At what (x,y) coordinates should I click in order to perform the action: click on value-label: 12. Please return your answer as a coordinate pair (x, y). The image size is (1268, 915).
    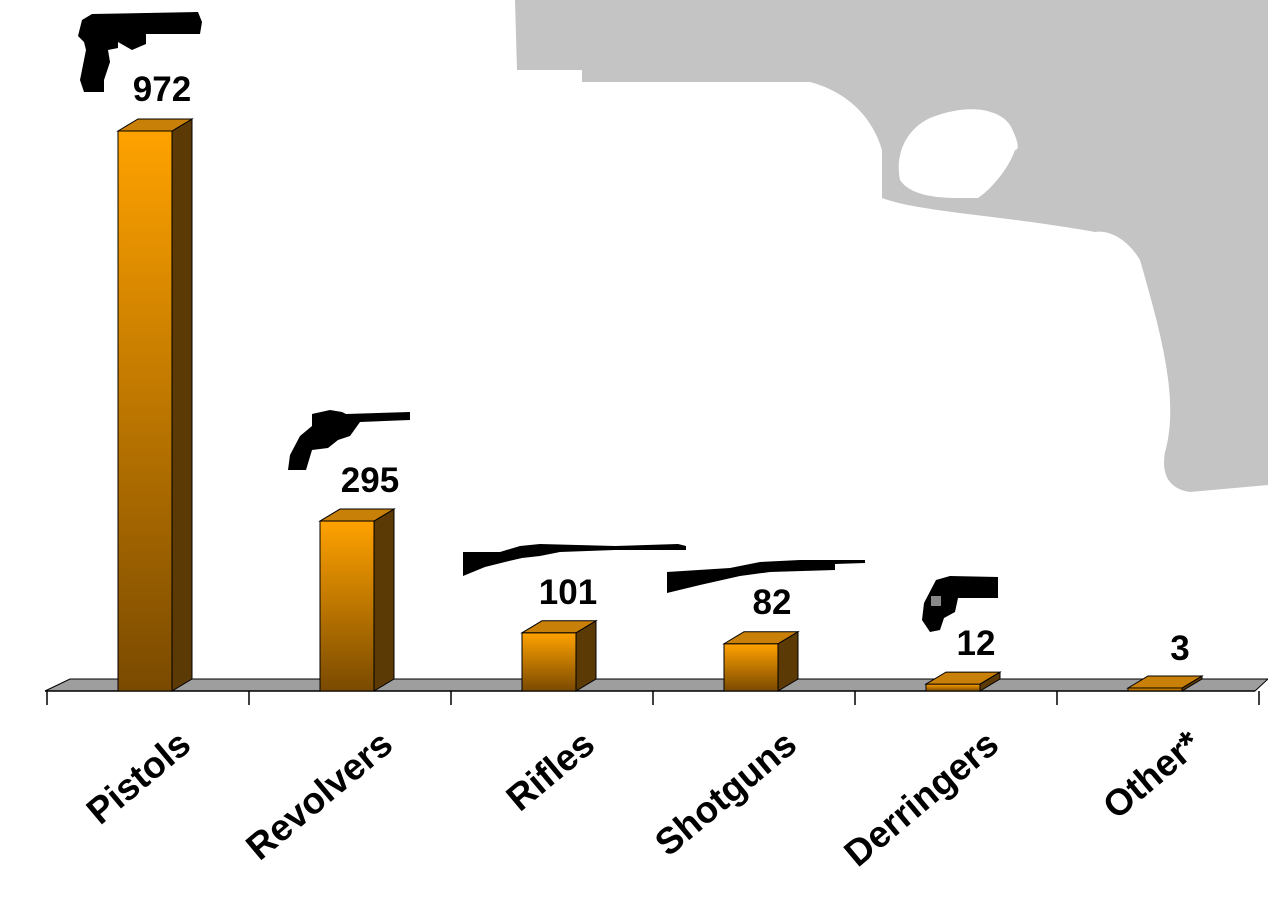
    Looking at the image, I should click on (976, 643).